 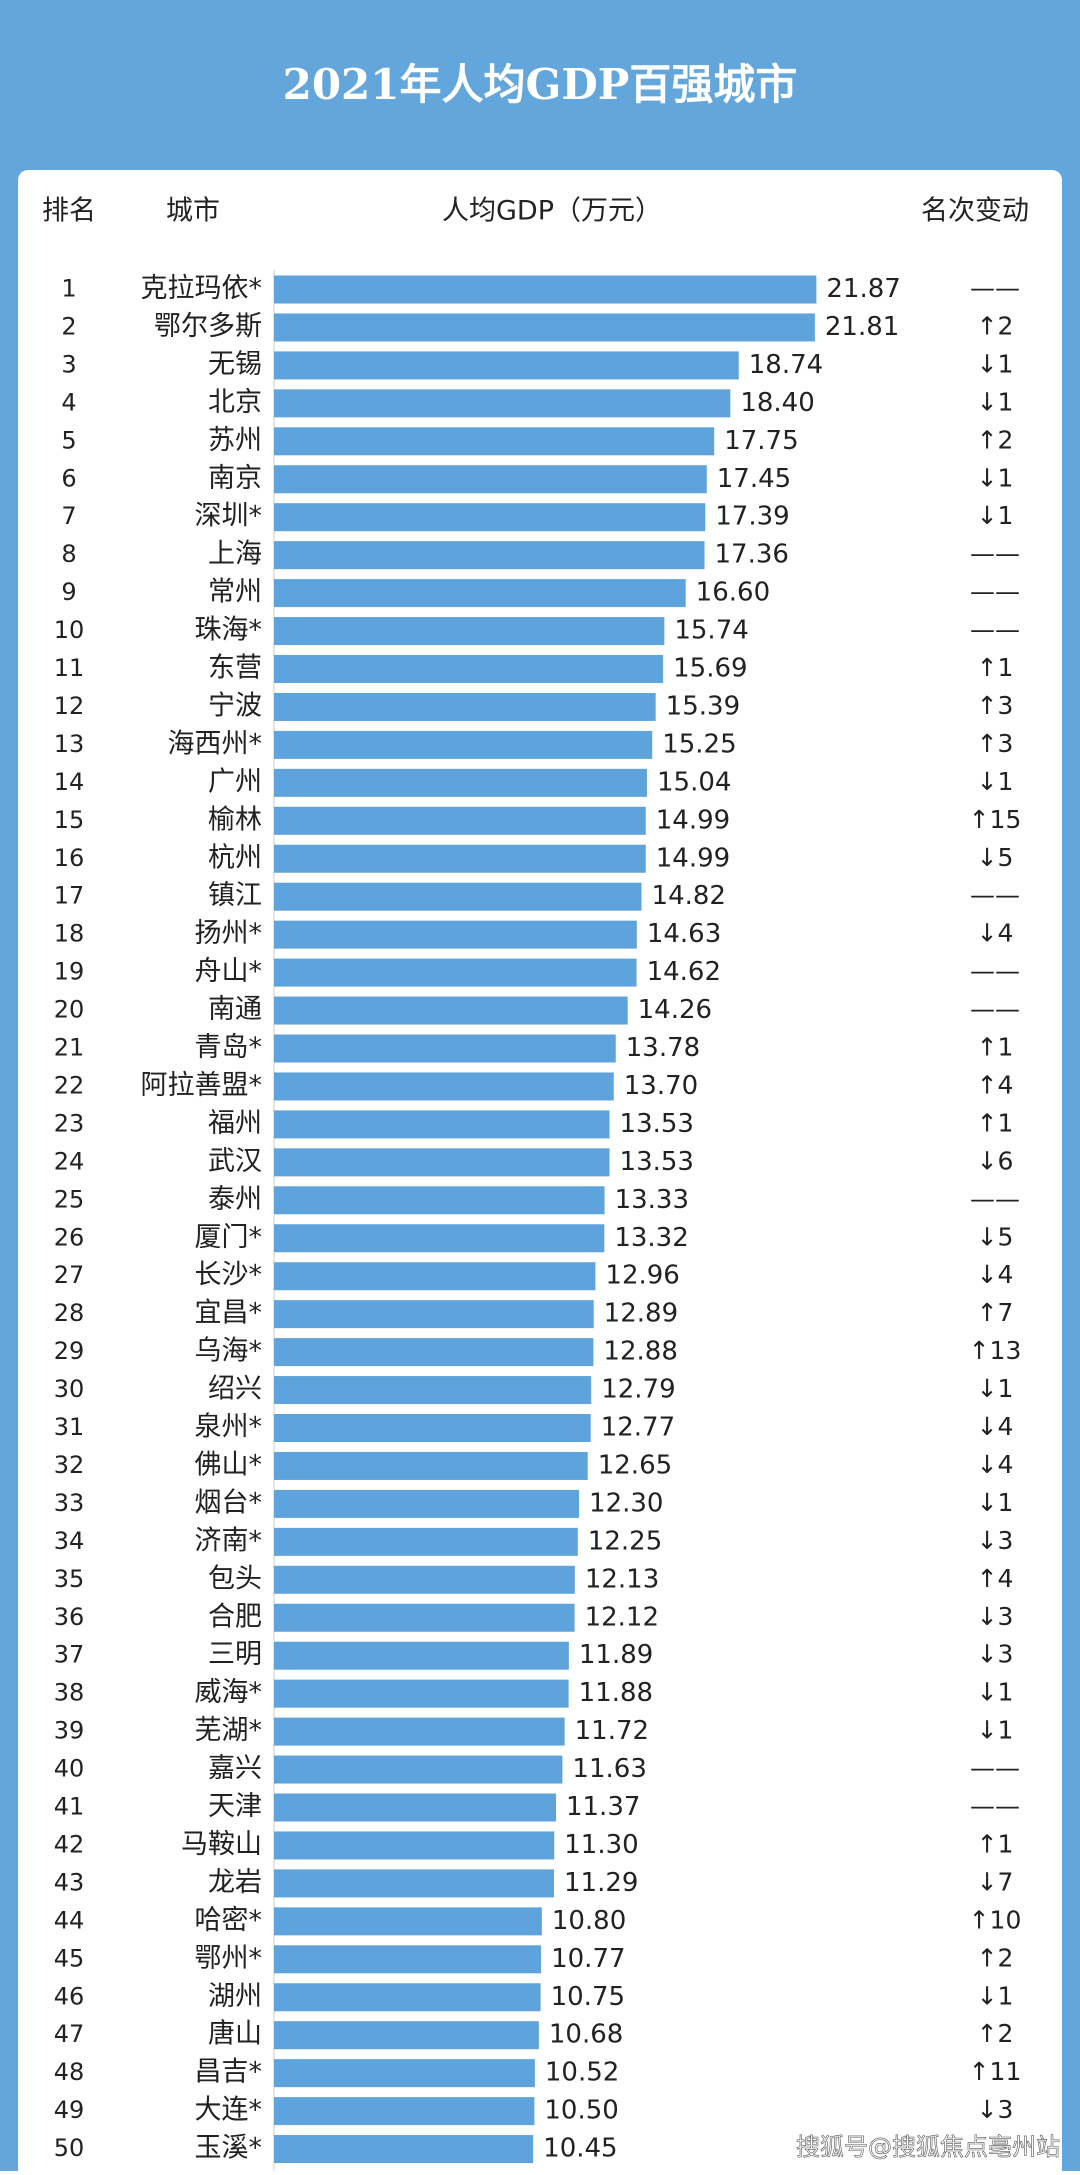 I want to click on rank: 40, so click(x=69, y=1769).